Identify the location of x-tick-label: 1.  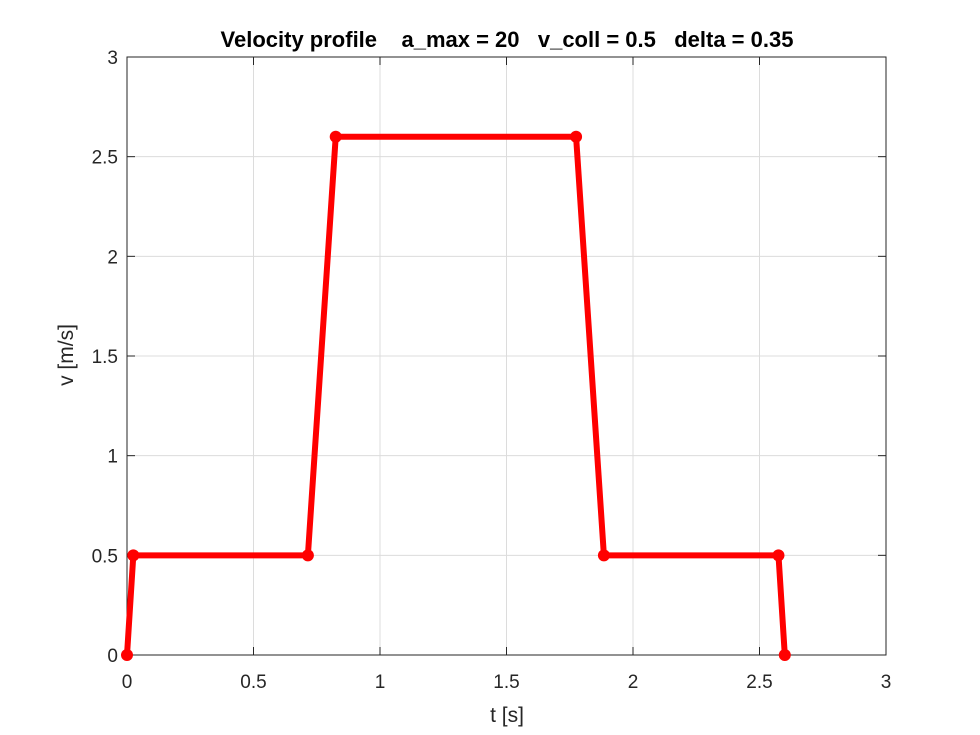
(380, 682).